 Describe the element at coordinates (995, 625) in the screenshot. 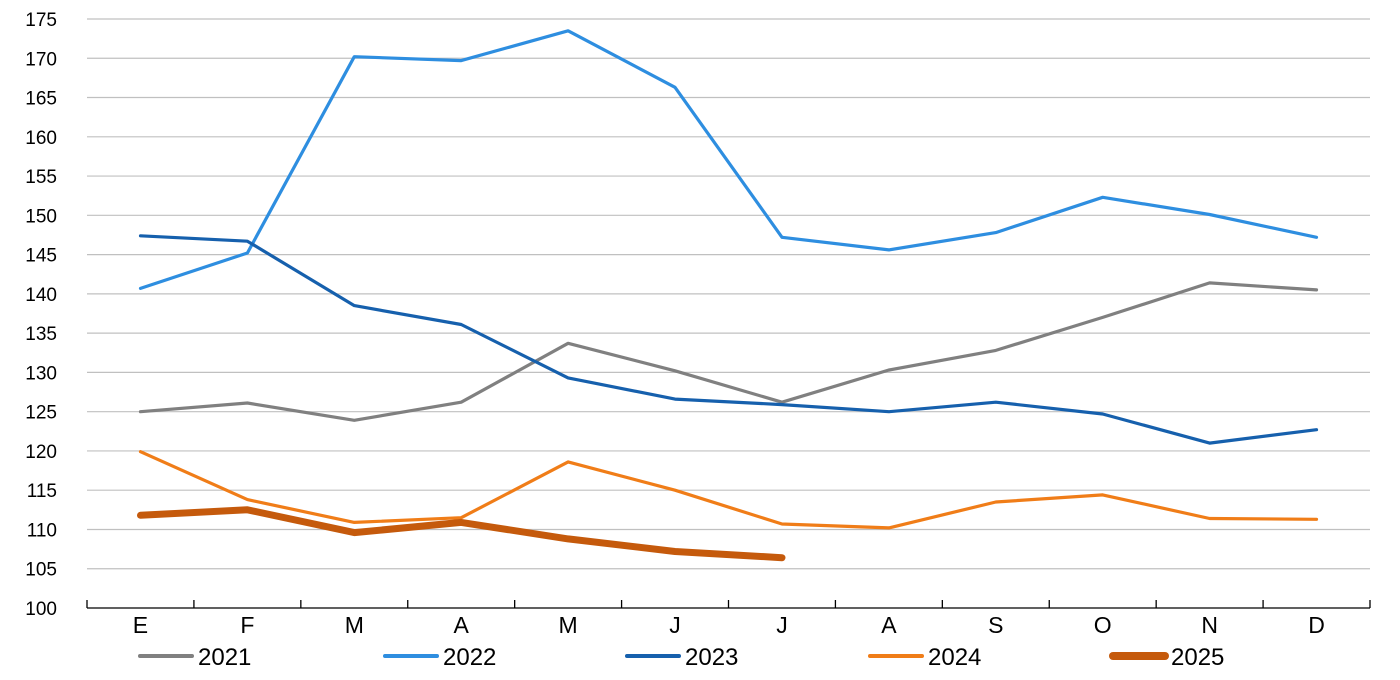

I see `x-tick-label: S` at that location.